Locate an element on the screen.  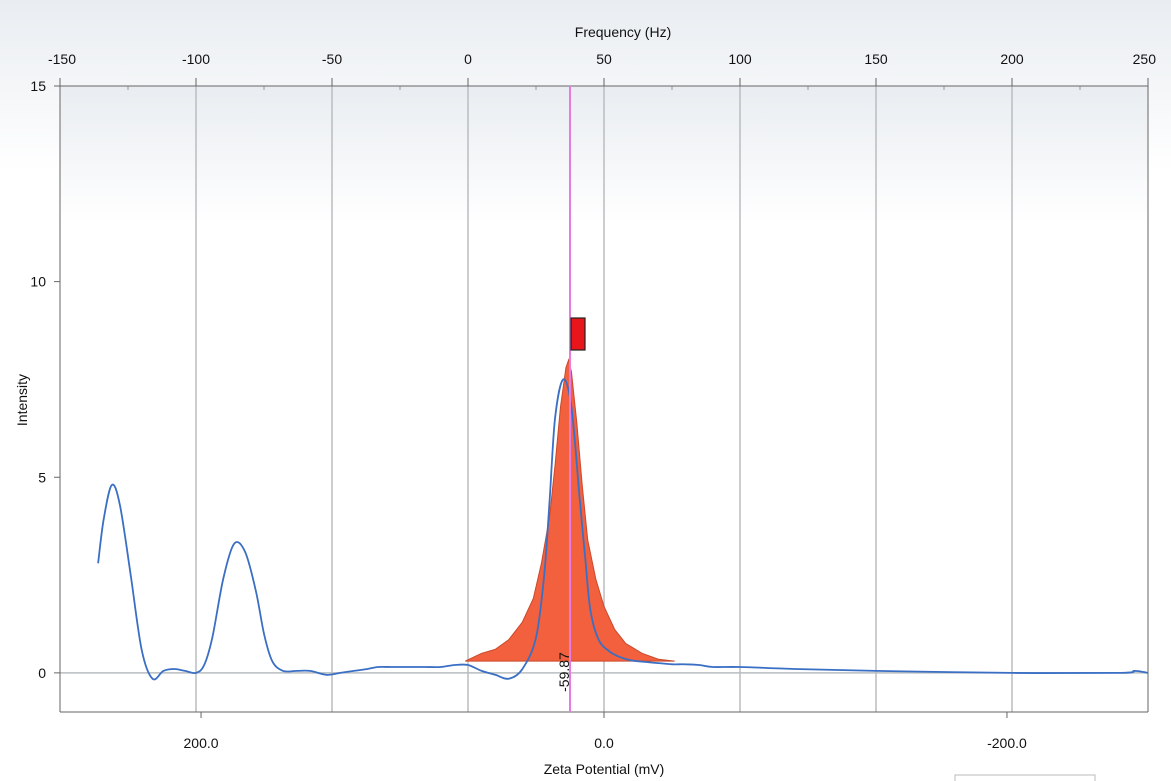
y-axis-title: Intensity is located at coordinates (22, 400).